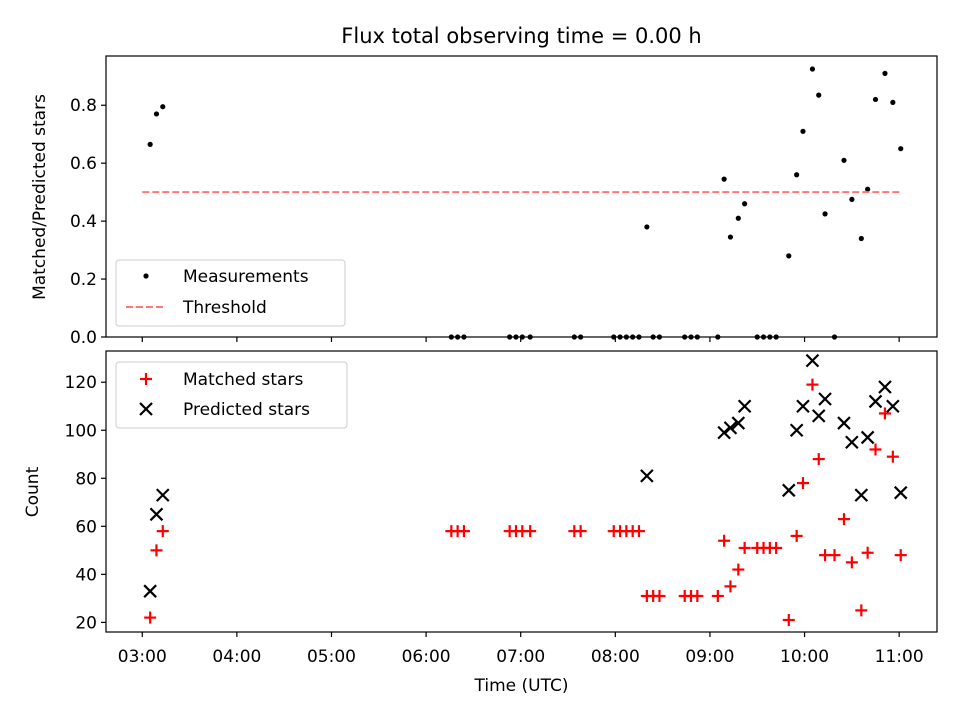  I want to click on y-tick-label: 40, so click(86, 575).